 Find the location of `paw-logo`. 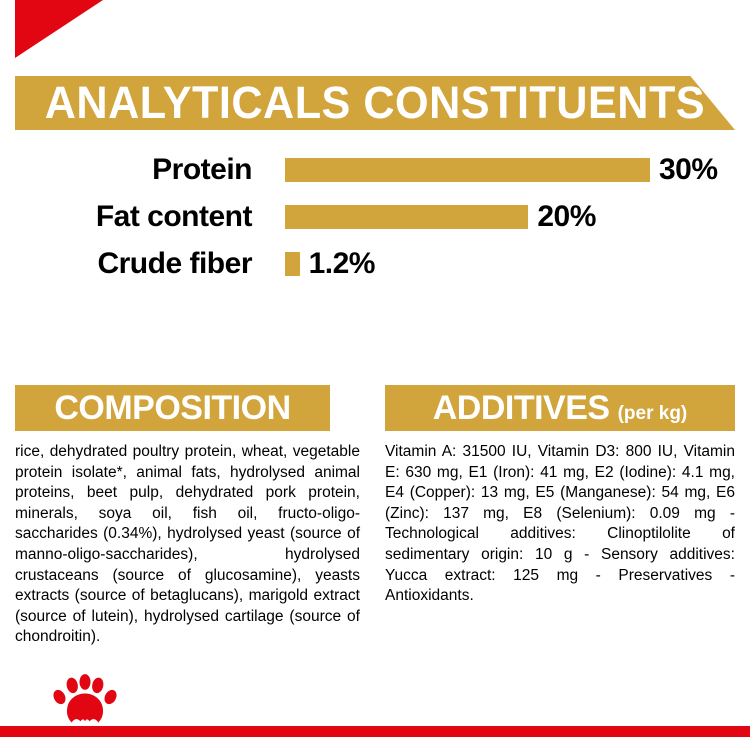

paw-logo is located at coordinates (85, 697).